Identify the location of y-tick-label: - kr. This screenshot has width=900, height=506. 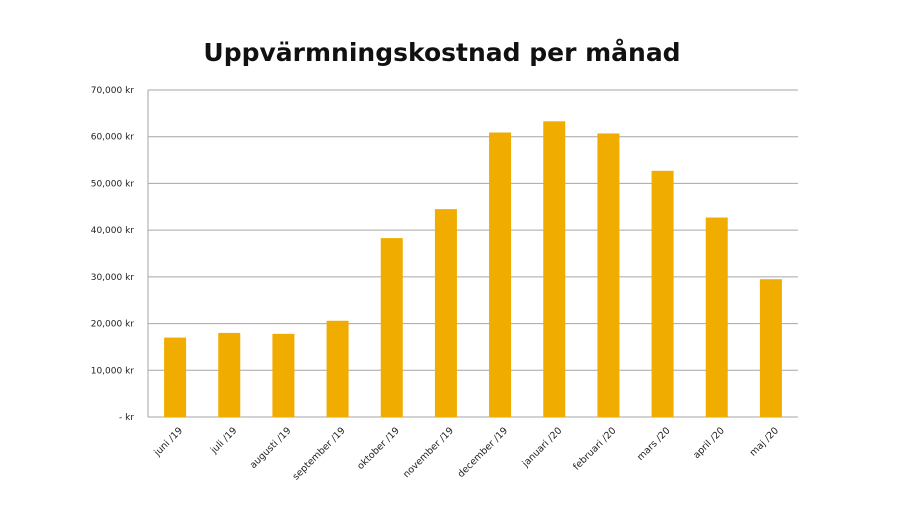
(126, 418).